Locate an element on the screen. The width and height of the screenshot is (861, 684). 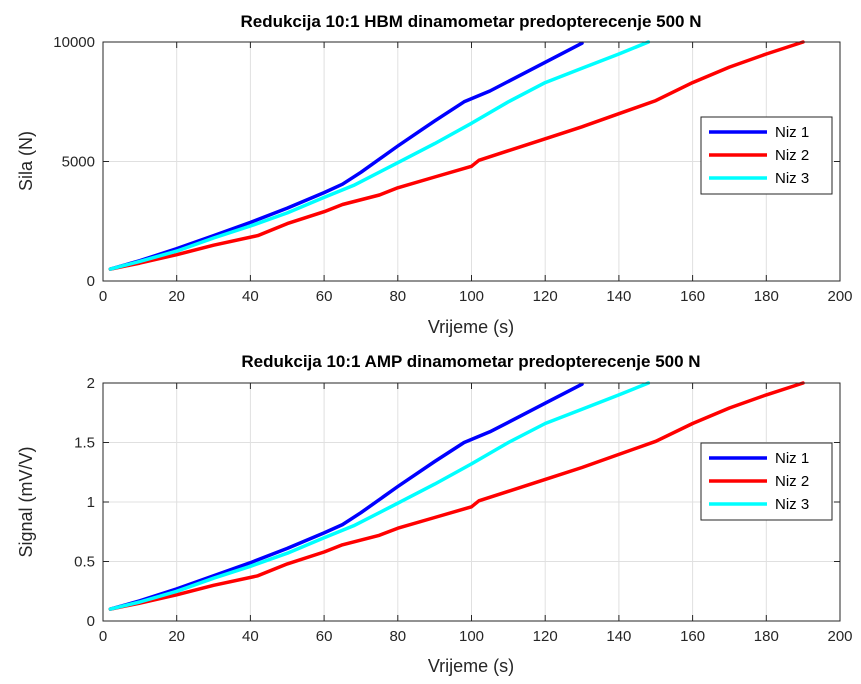
y-tick-label: 10000 is located at coordinates (74, 42).